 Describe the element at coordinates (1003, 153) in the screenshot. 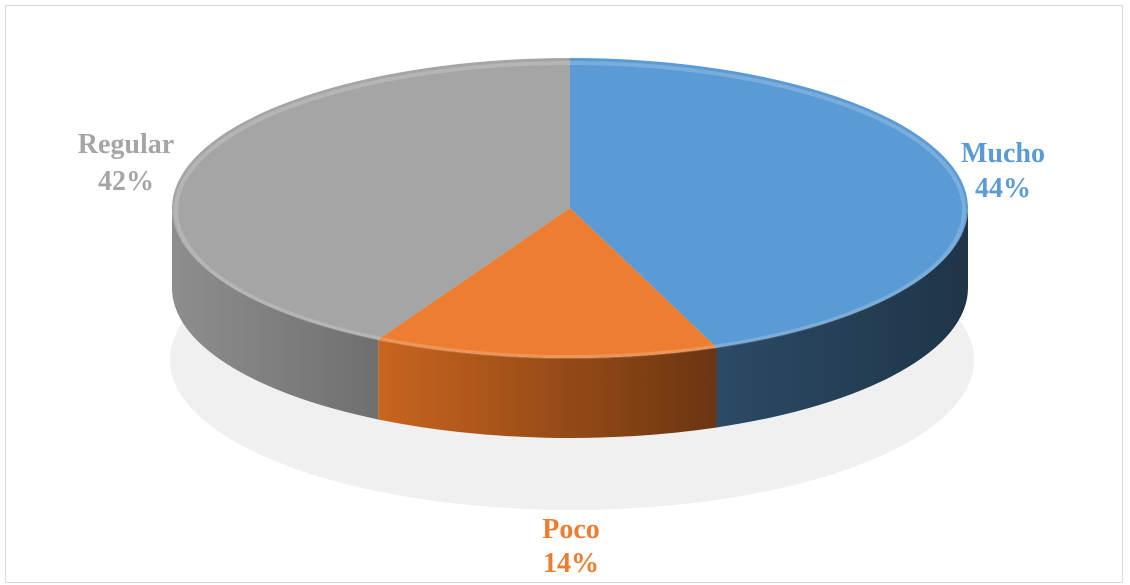

I see `slice-label-mucho: Mucho` at that location.